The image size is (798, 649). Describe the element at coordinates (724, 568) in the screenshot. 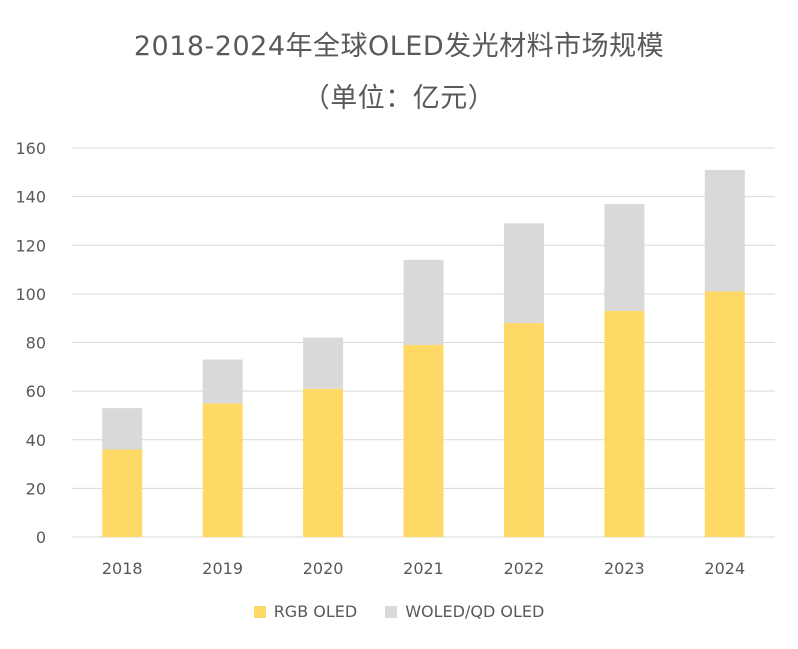

I see `x-tick-label: 2024` at that location.